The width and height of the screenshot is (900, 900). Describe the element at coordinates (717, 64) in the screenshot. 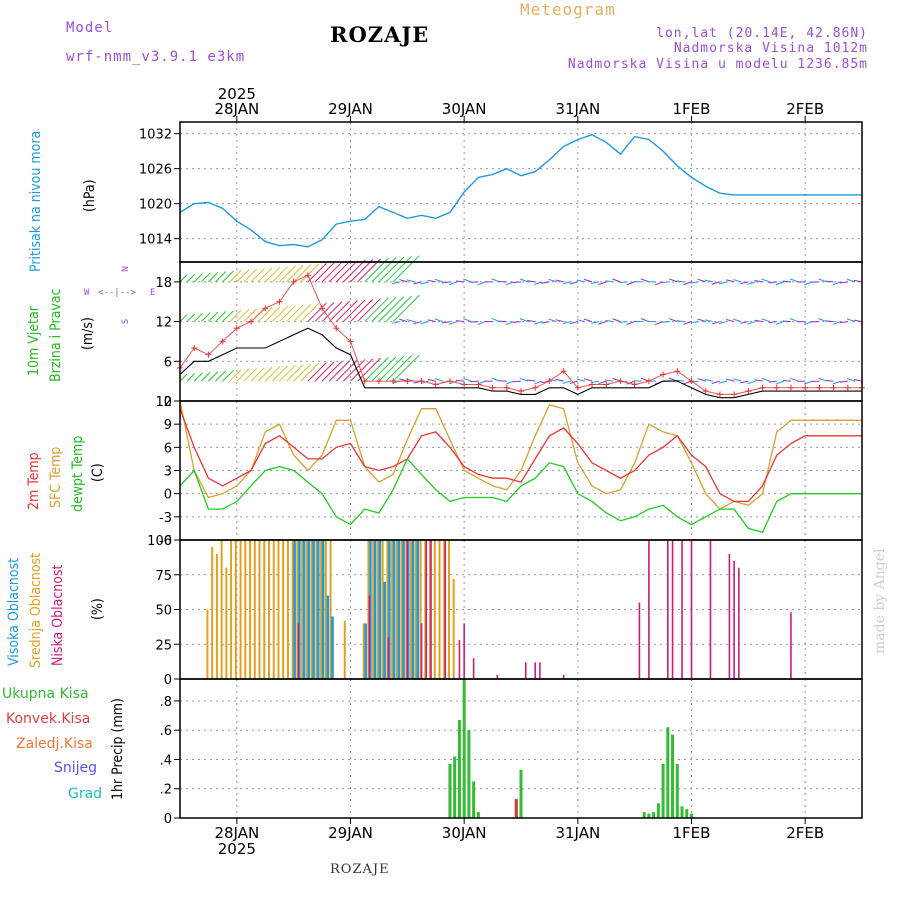

I see `model-altitude-label: Nadmorska Visina u modelu 1236.85m` at that location.